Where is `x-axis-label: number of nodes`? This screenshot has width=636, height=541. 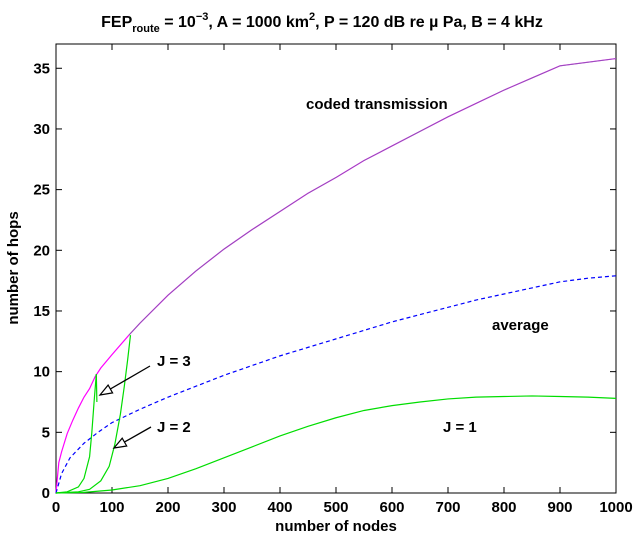 x-axis-label: number of nodes is located at coordinates (336, 526).